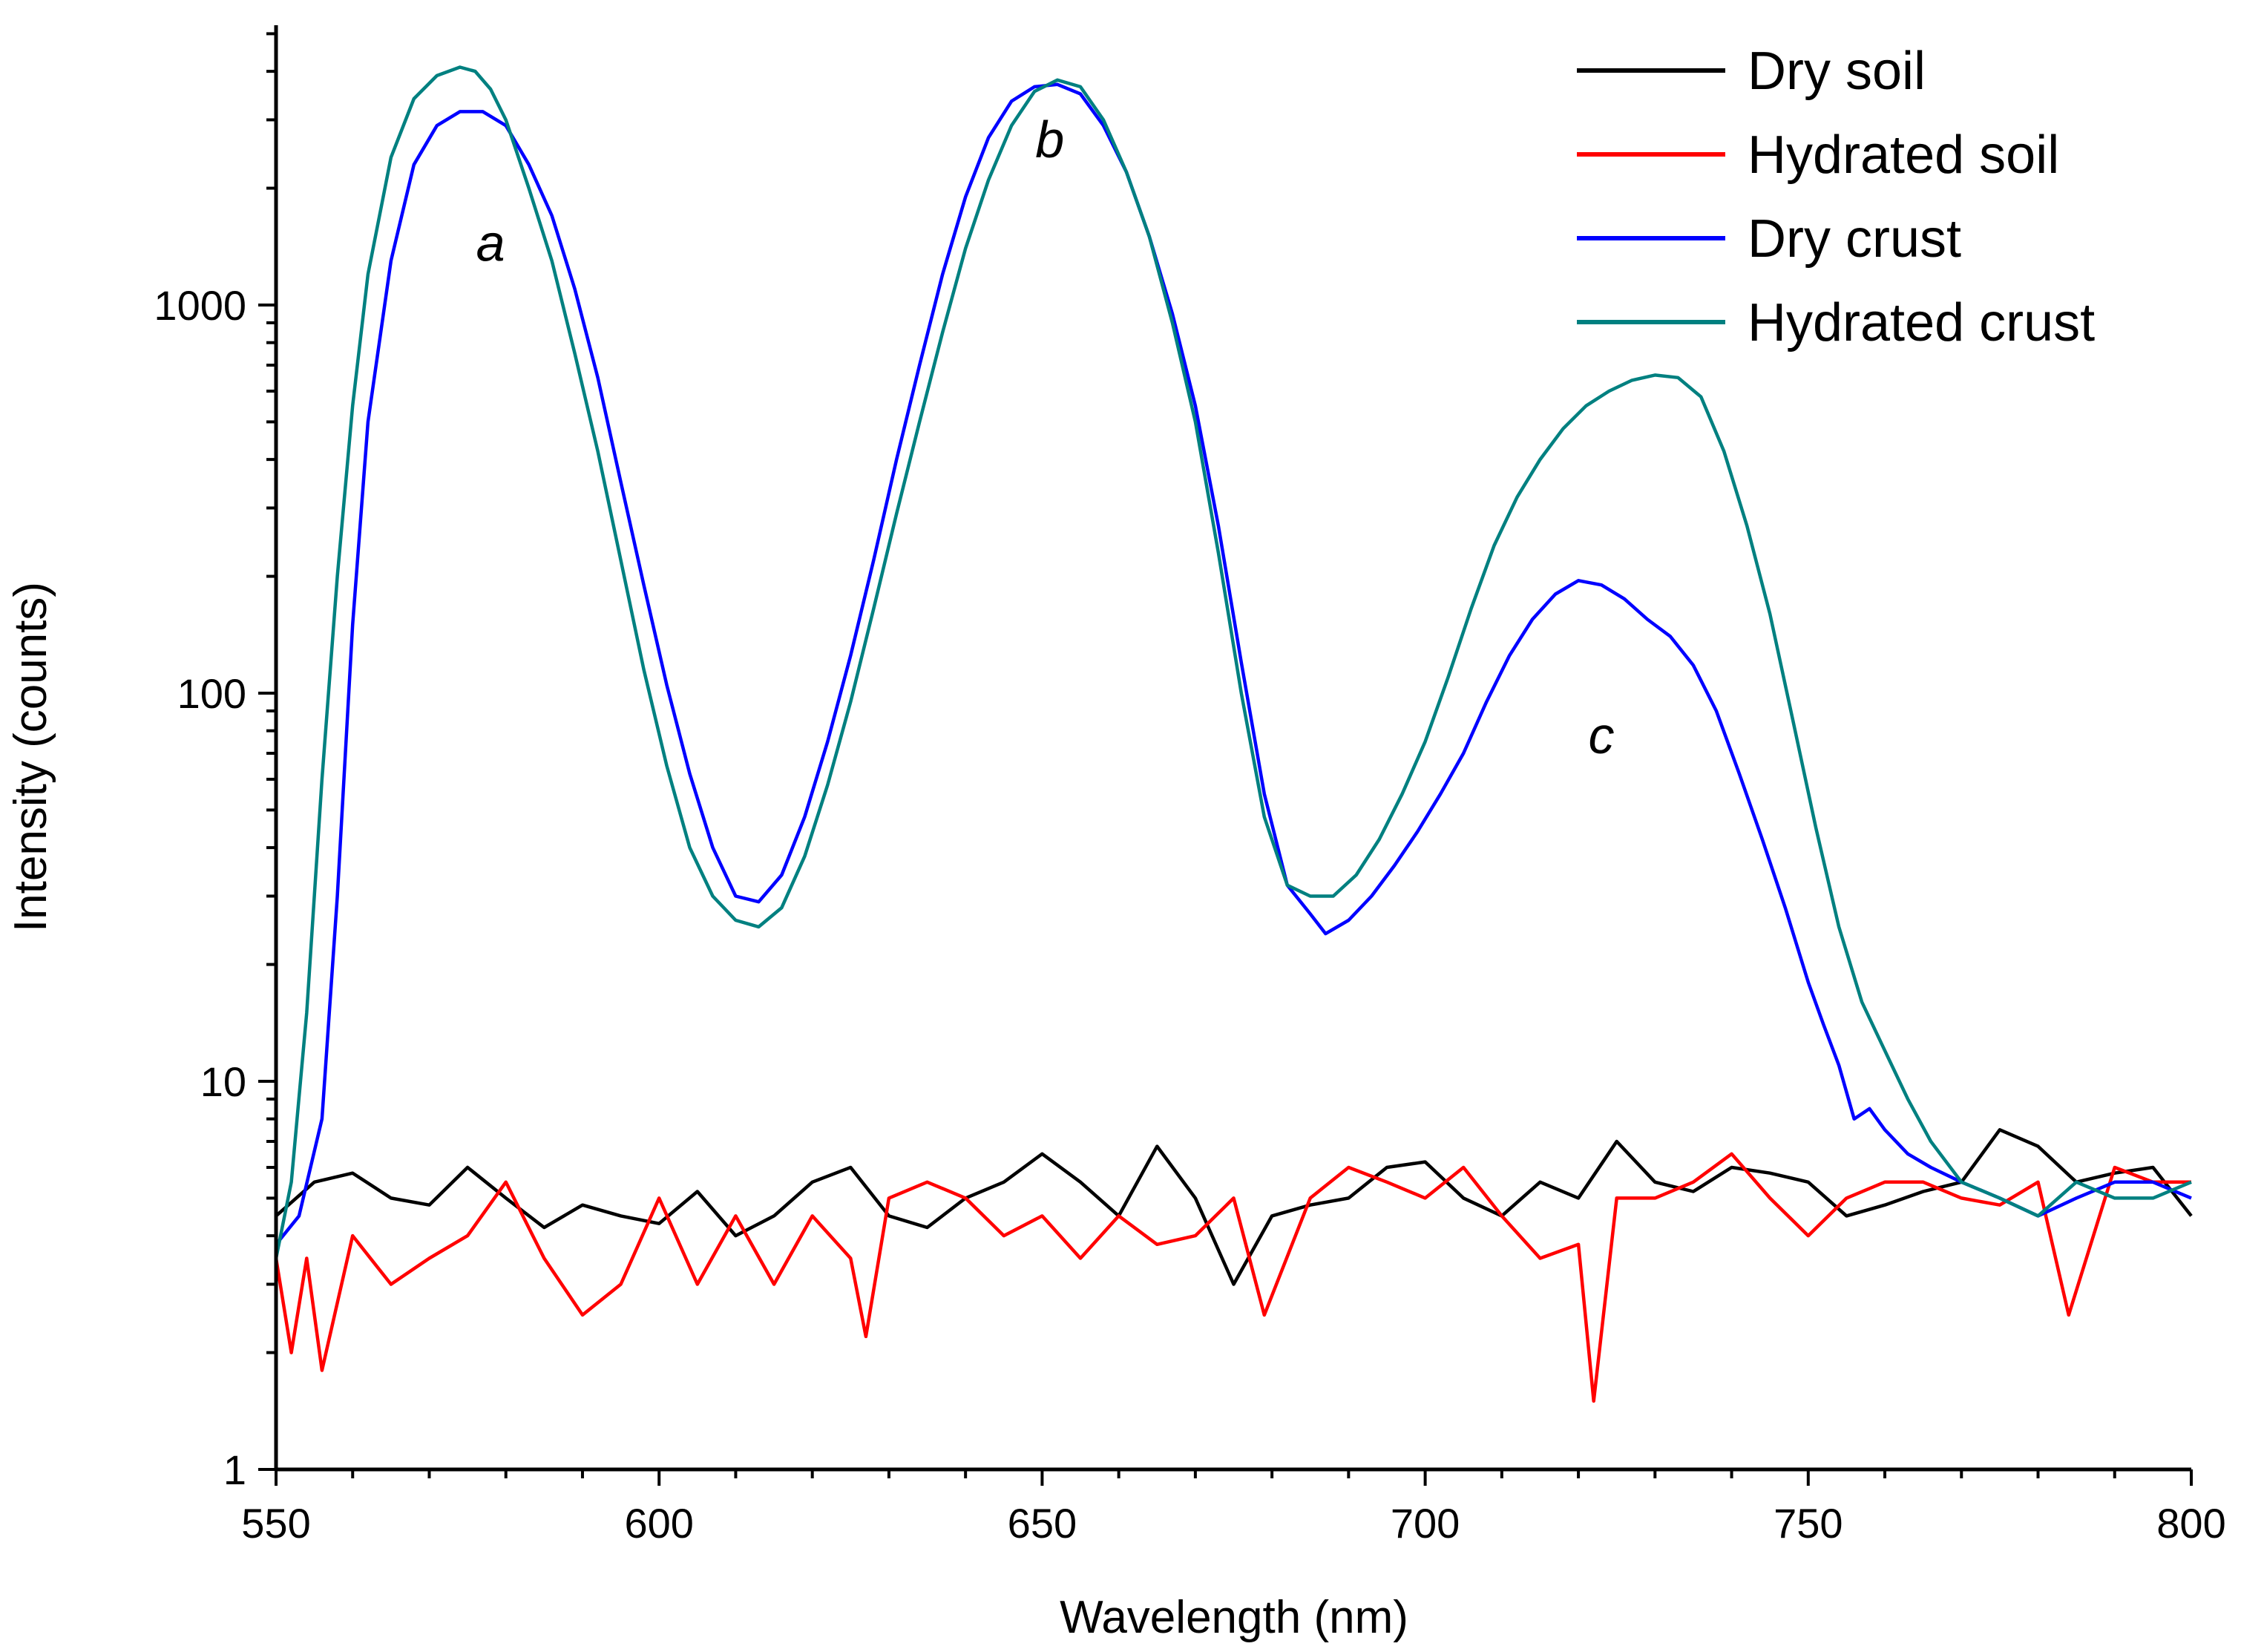 This screenshot has height=1652, width=2264. I want to click on x-tick-label: 700, so click(1425, 1523).